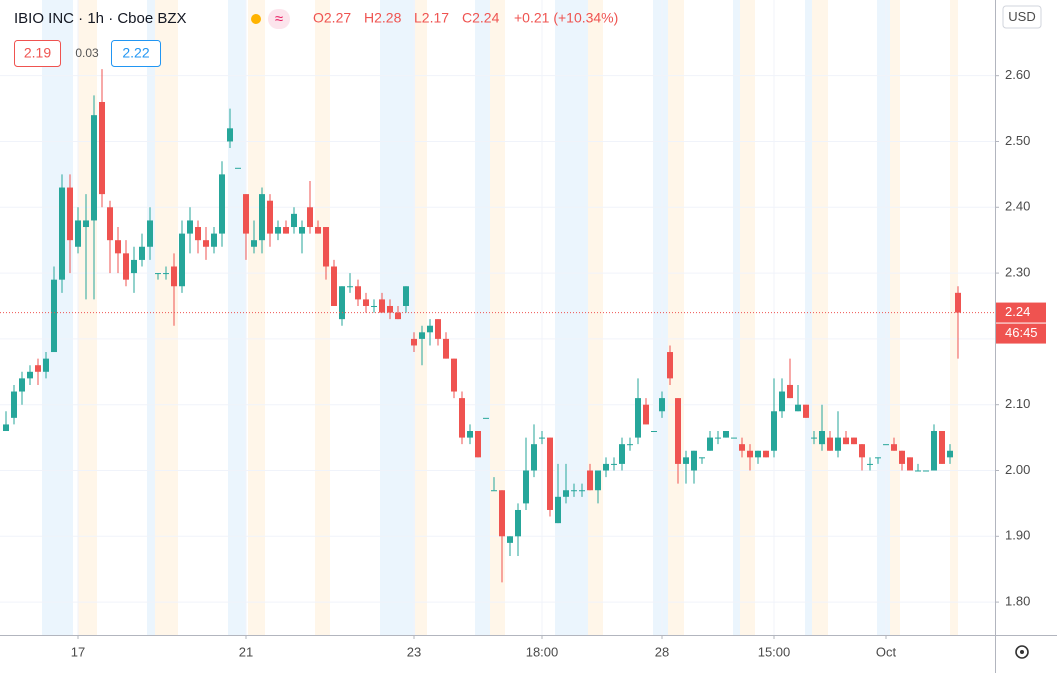 The width and height of the screenshot is (1057, 673). What do you see at coordinates (1017, 403) in the screenshot?
I see `y-tick-label: 2.10` at bounding box center [1017, 403].